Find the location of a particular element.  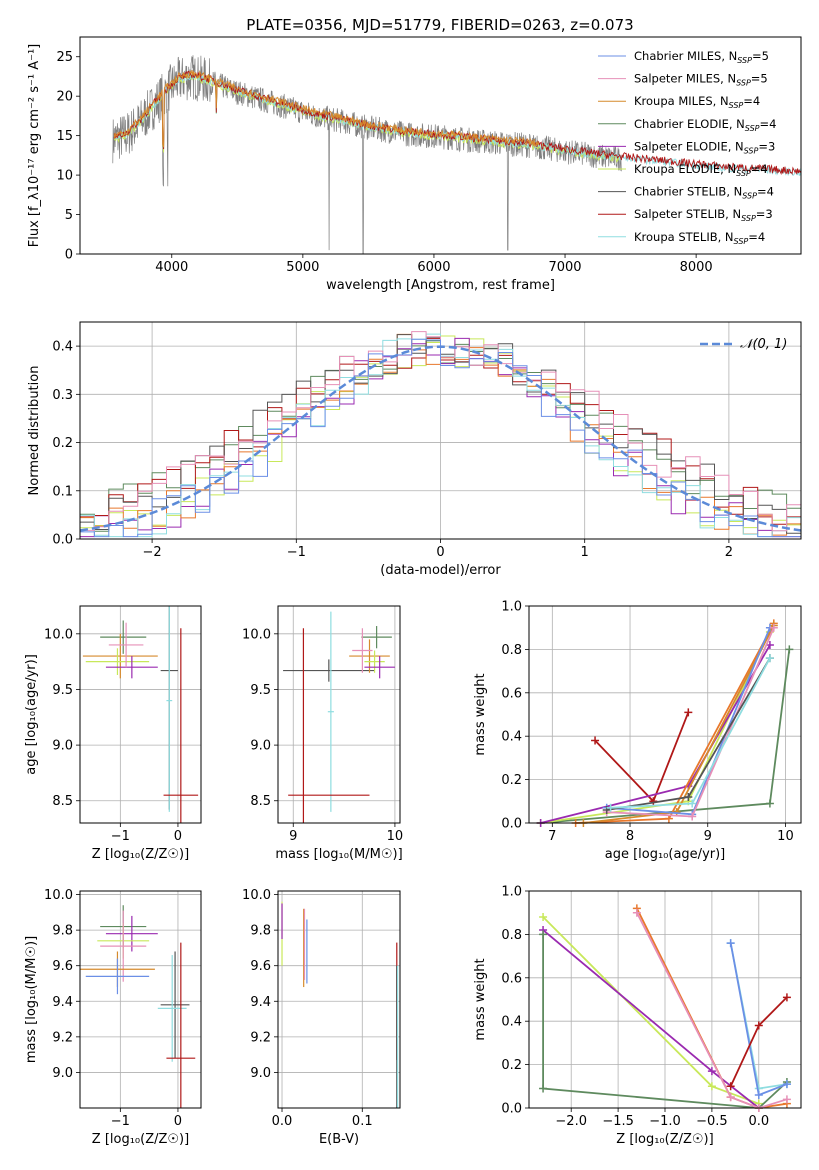

y-axis-label: age [log₁₀(age/yr)] is located at coordinates (31, 714).